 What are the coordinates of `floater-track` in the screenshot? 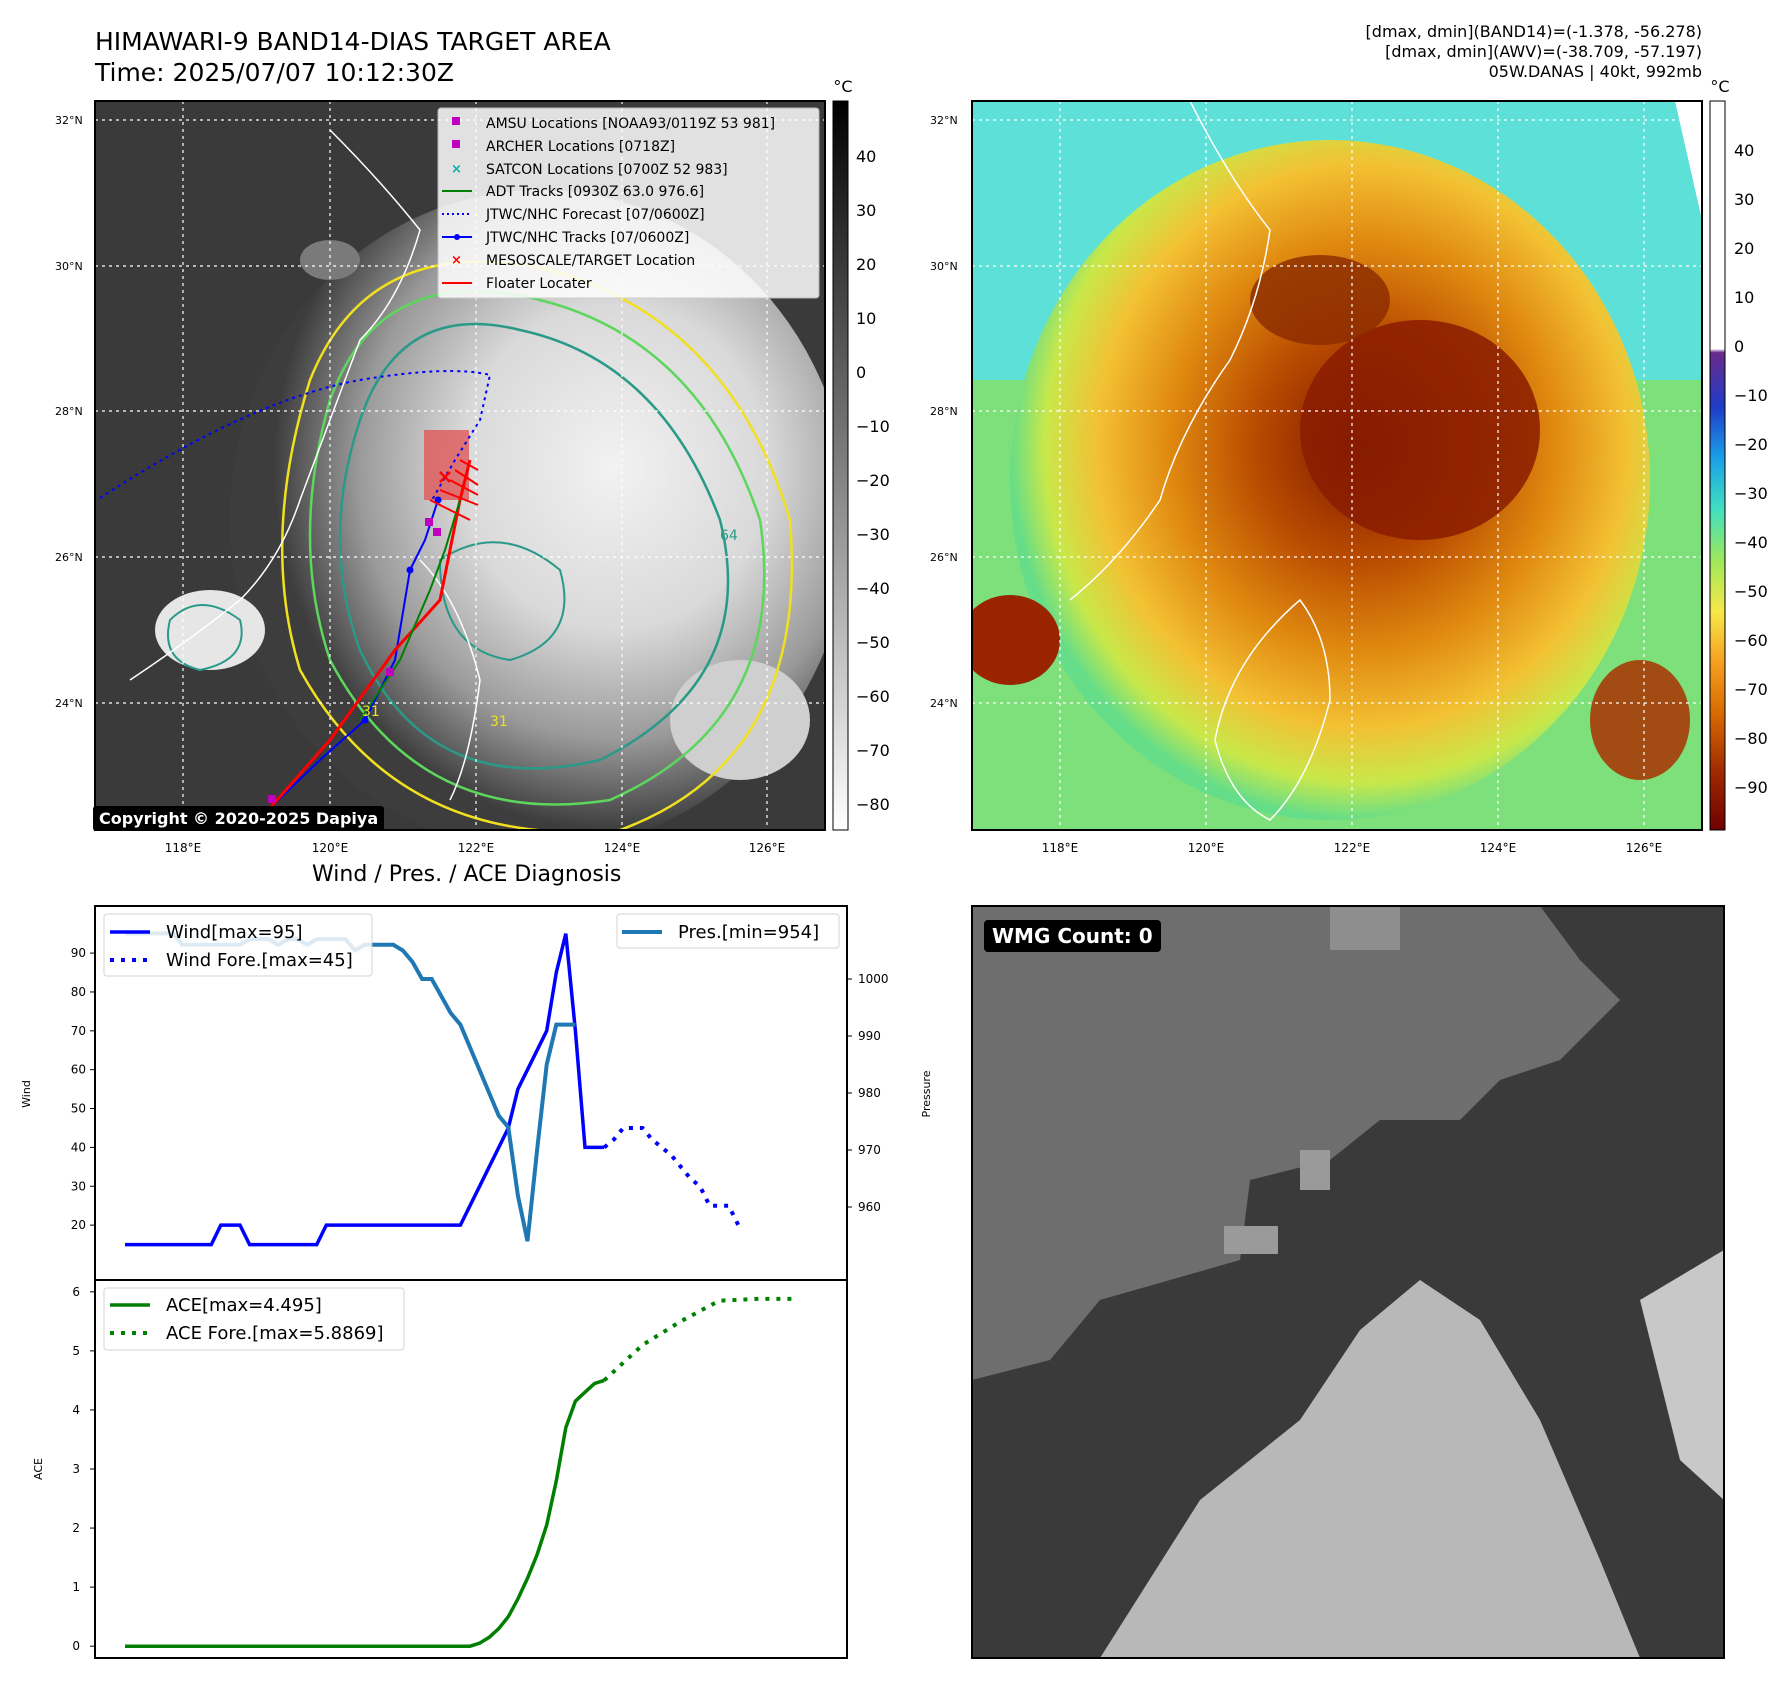 It's located at (370, 634).